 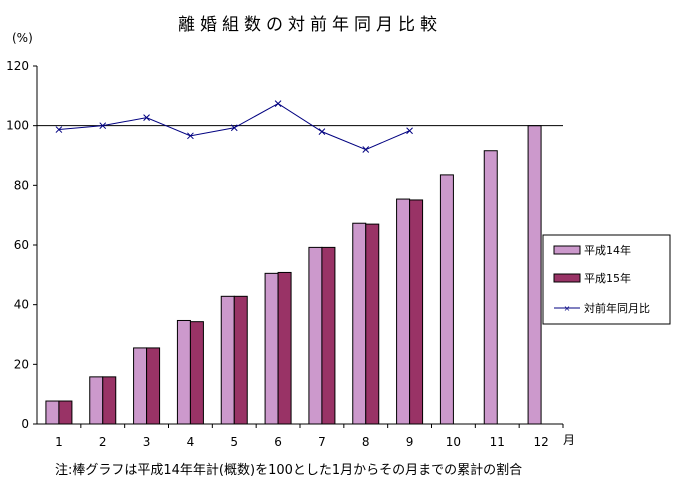 What do you see at coordinates (453, 442) in the screenshot?
I see `x-tick-label: 10` at bounding box center [453, 442].